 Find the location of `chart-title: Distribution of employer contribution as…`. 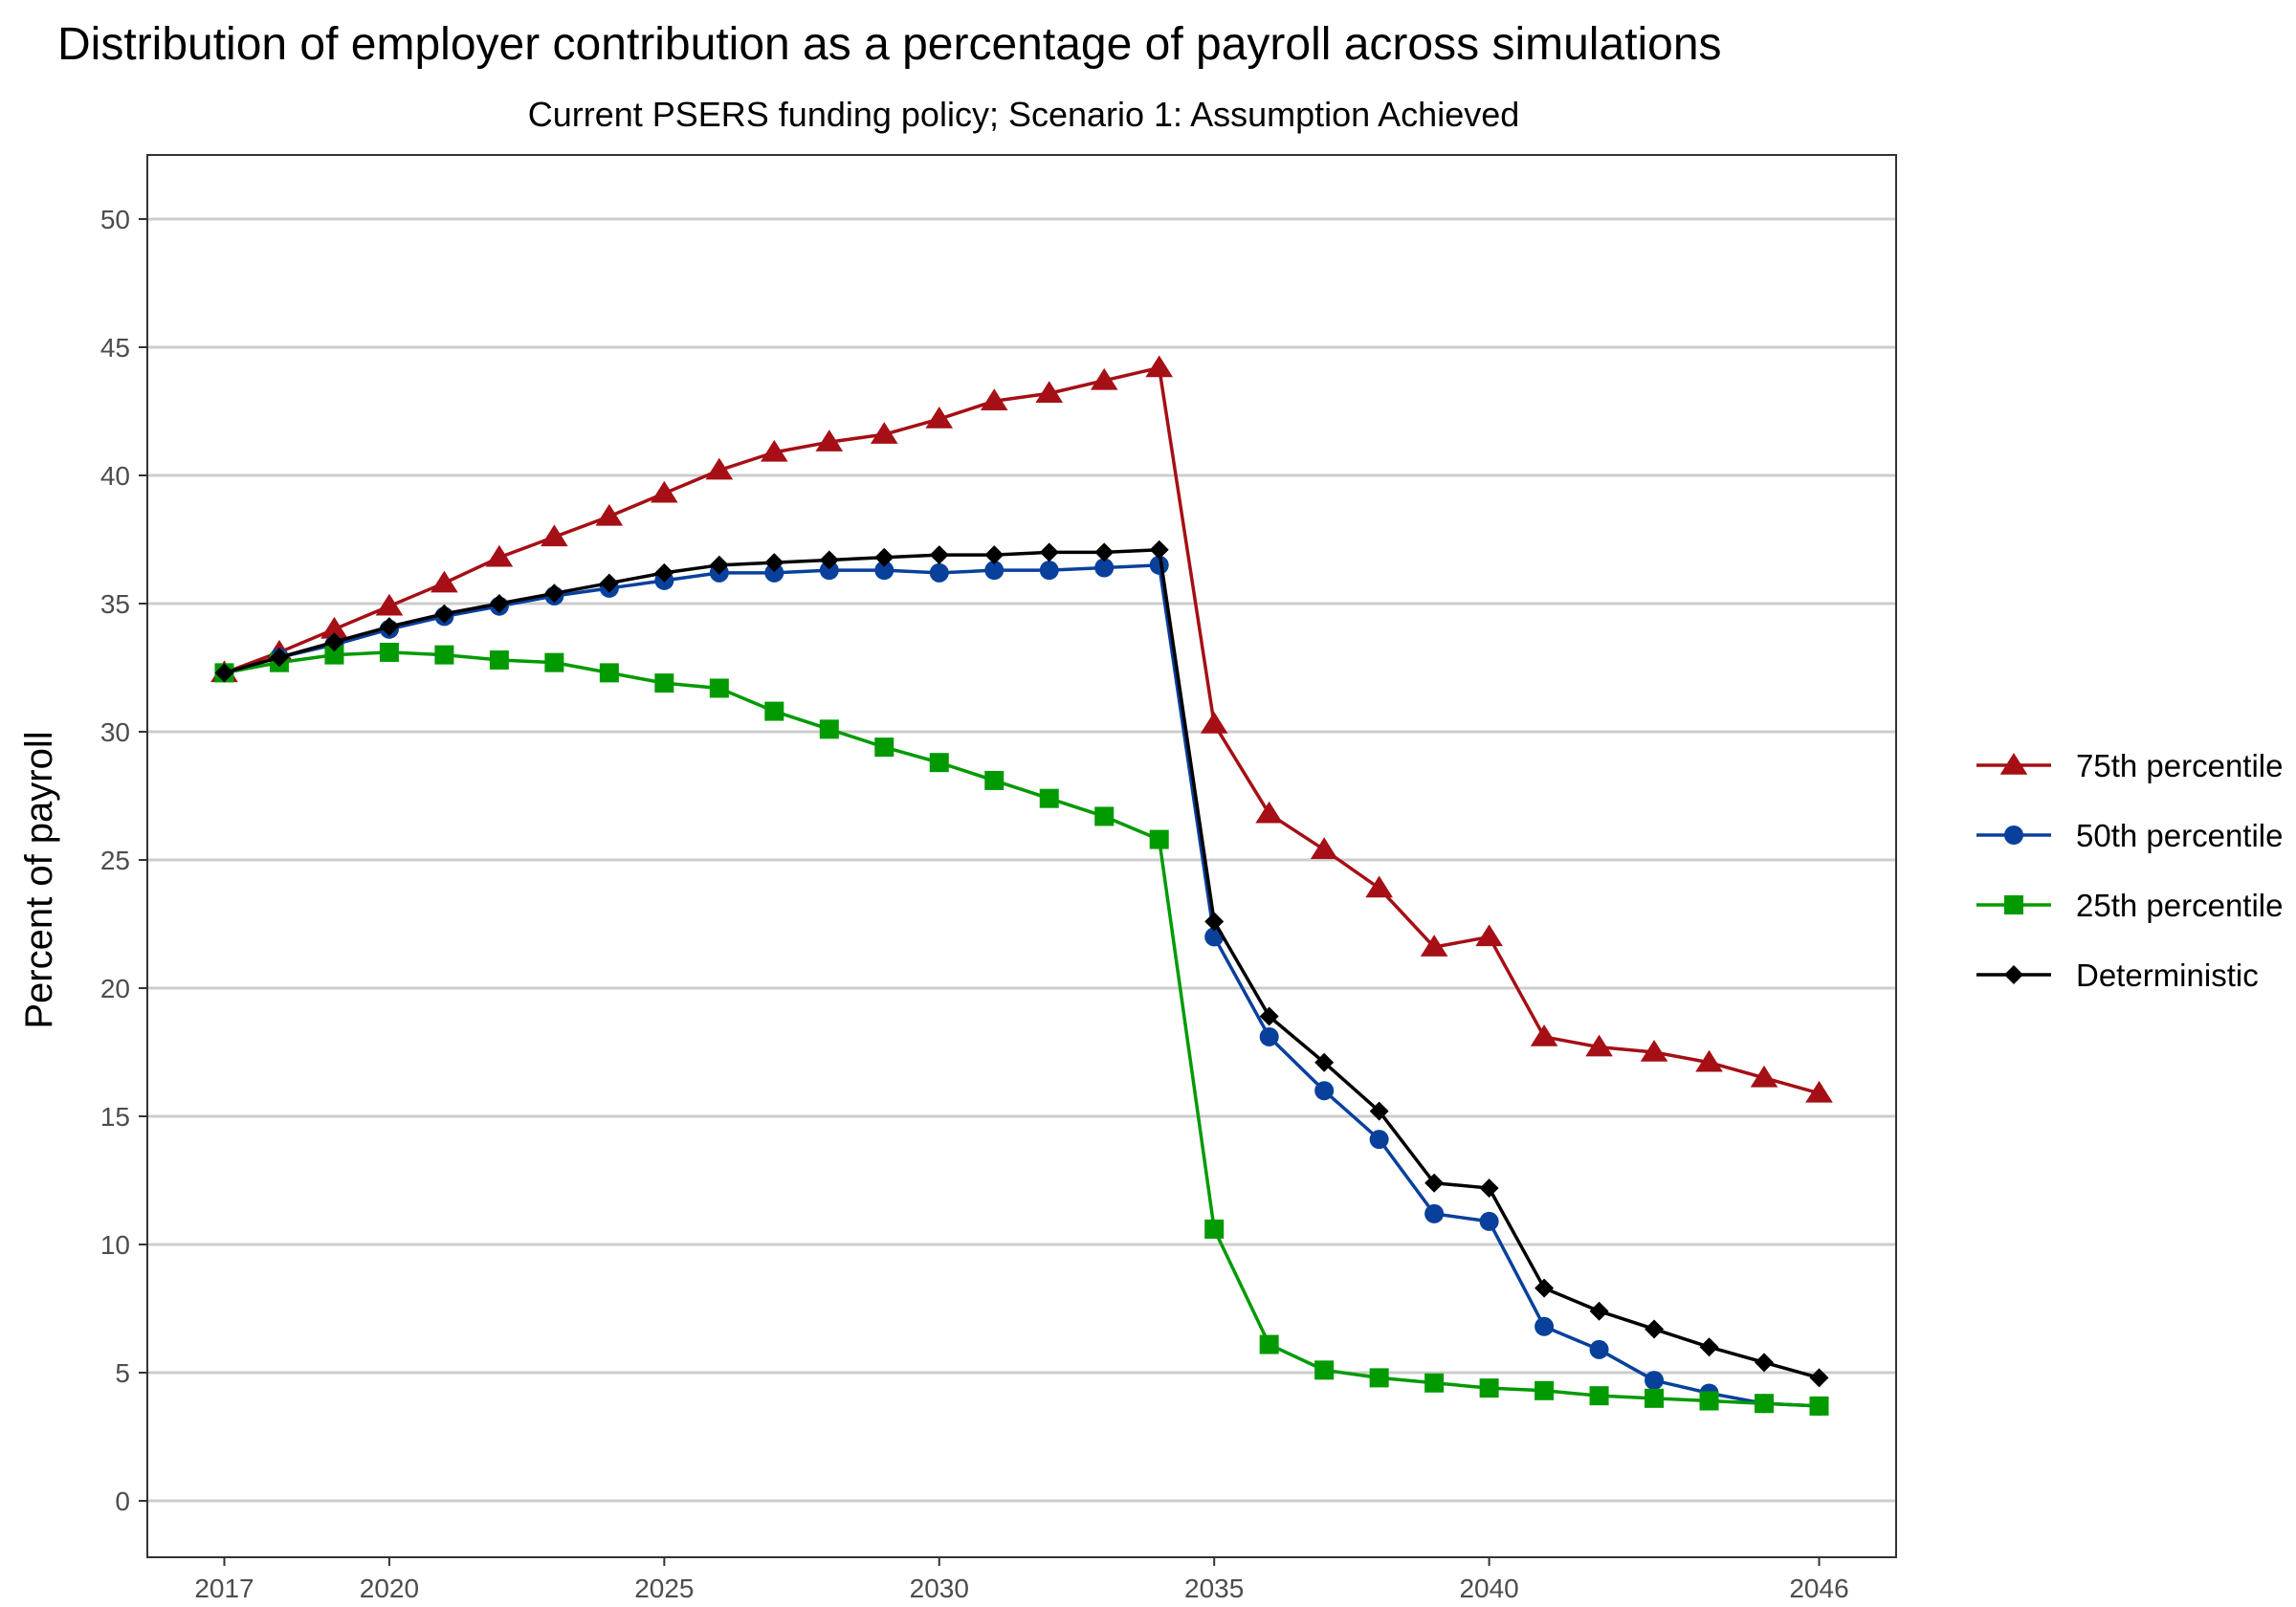

chart-title: Distribution of employer contribution as… is located at coordinates (889, 44).